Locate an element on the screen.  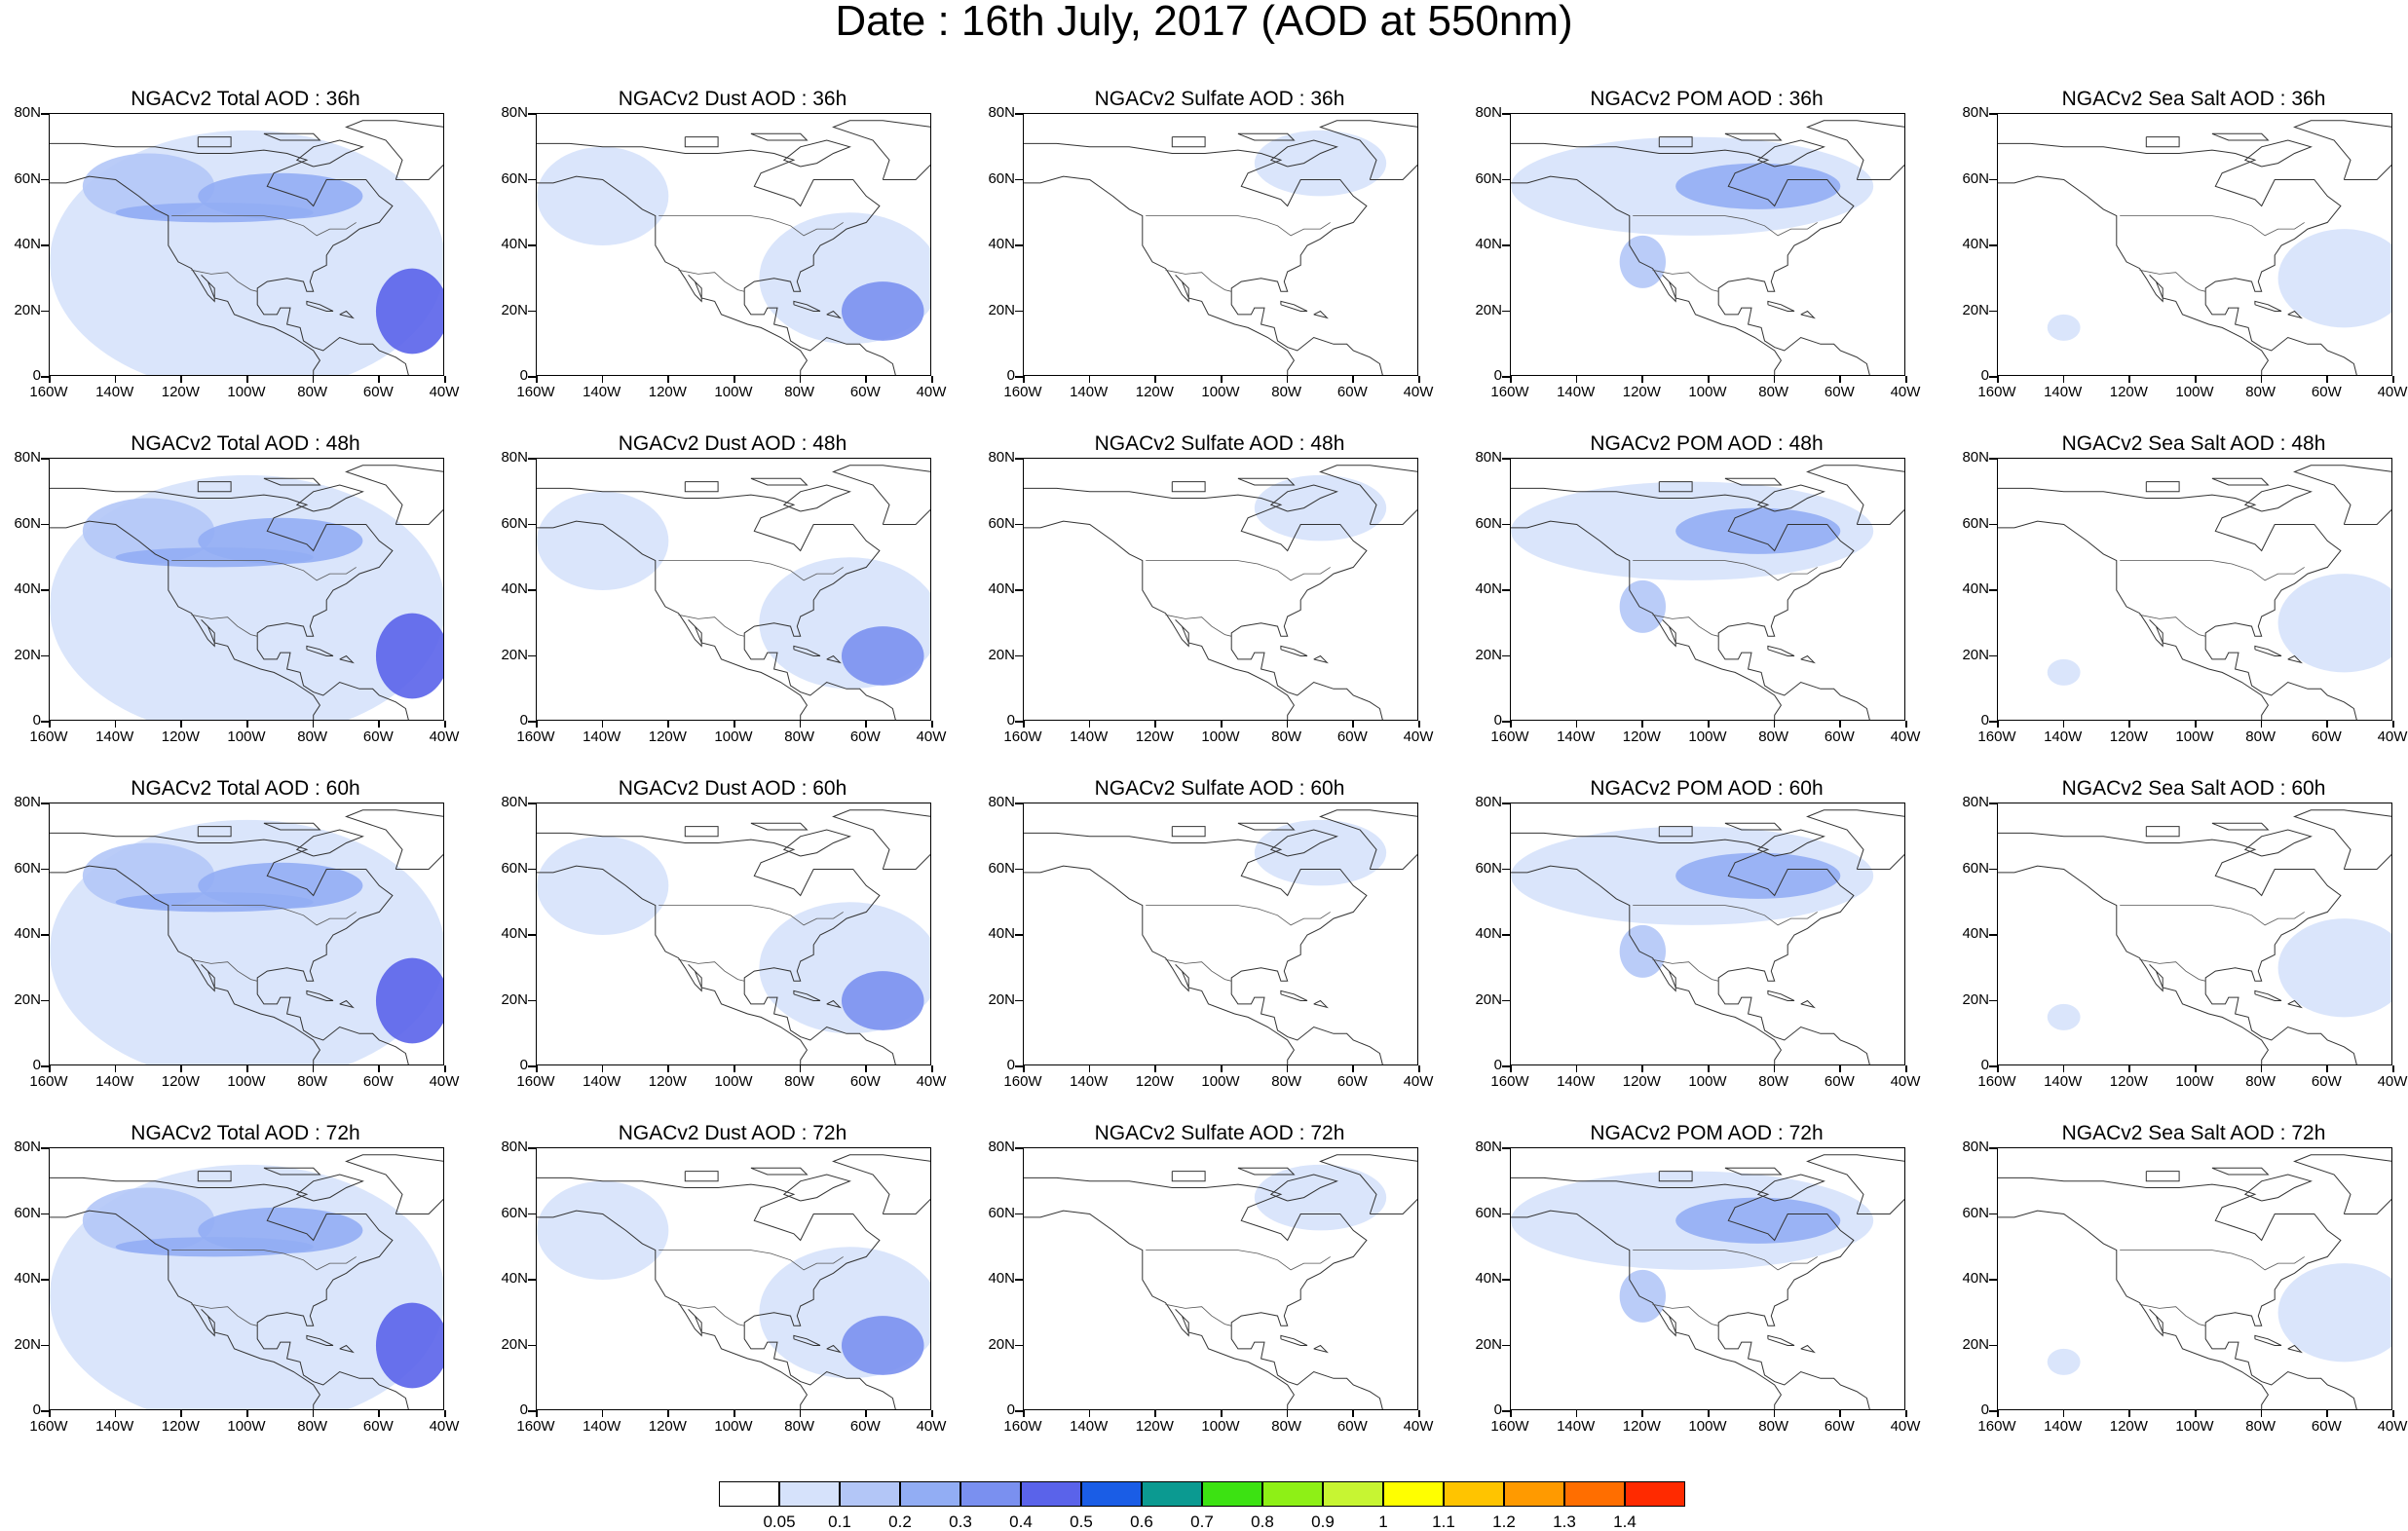
panel-title: NGACv2 Sea Salt AOD : 36h is located at coordinates (2193, 99).